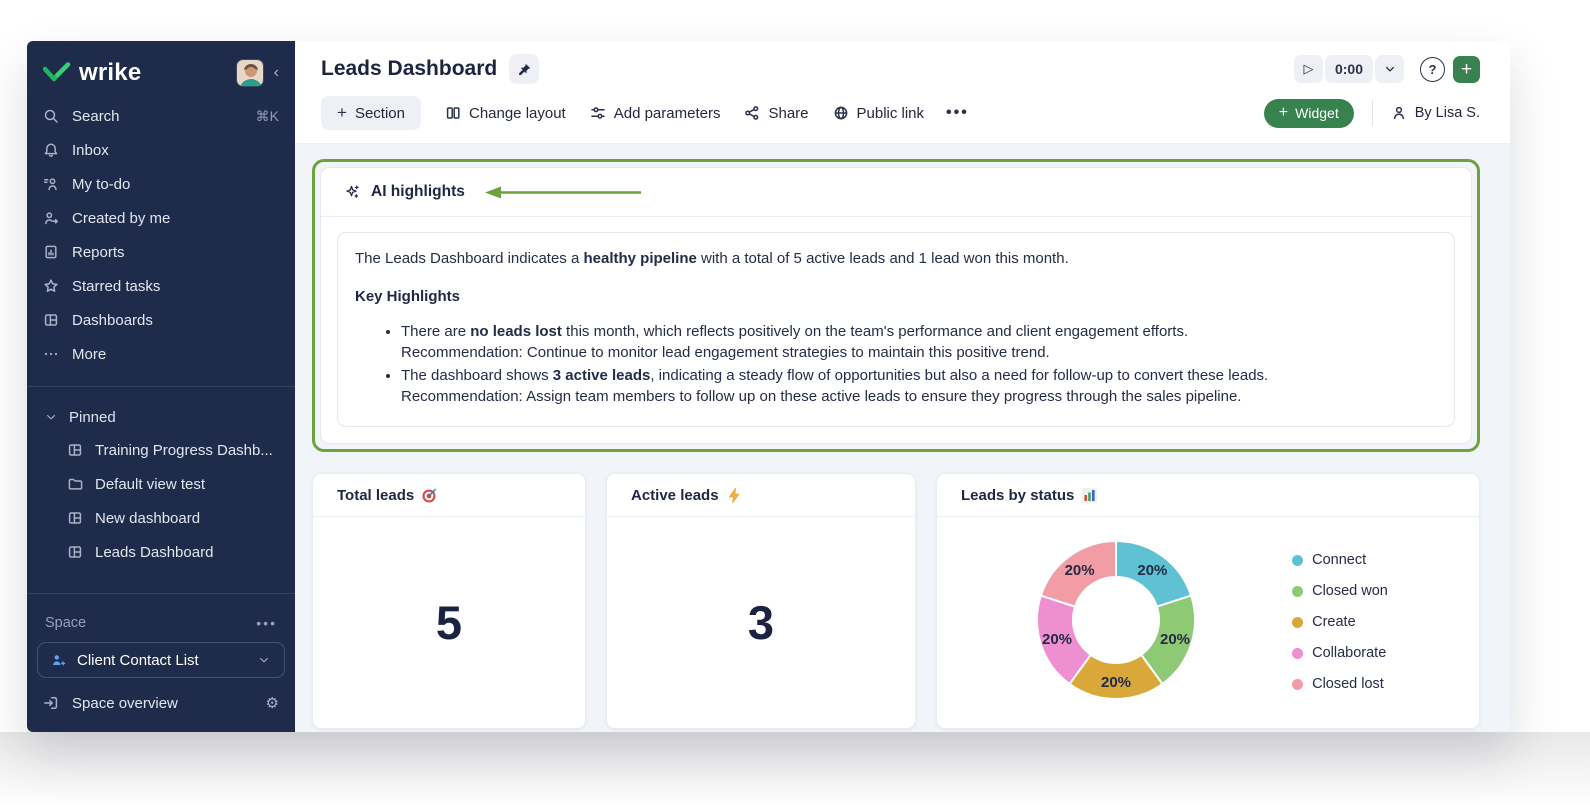 The height and width of the screenshot is (810, 1590). Describe the element at coordinates (89, 354) in the screenshot. I see `sidebar-item-label: More` at that location.